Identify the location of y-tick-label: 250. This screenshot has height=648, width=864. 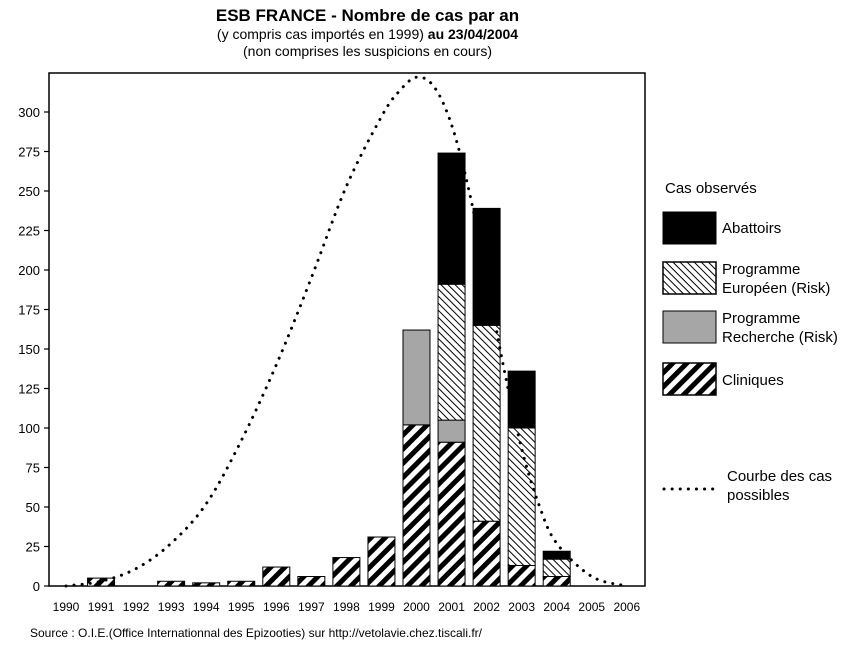
(29, 191).